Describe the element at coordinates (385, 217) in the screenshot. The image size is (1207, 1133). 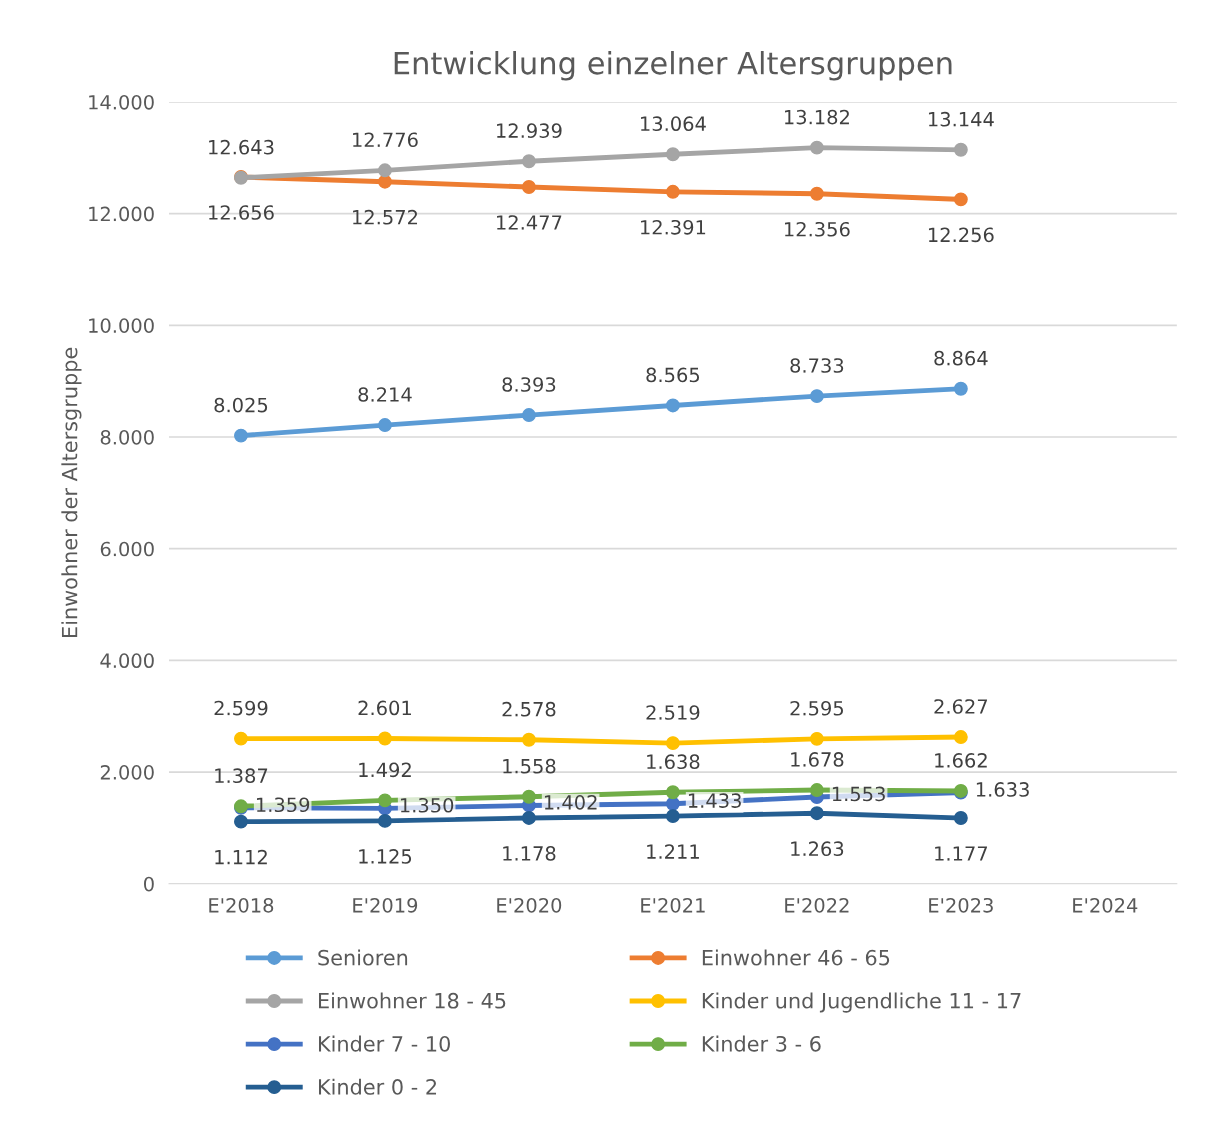
I see `data-label: 12.572` at that location.